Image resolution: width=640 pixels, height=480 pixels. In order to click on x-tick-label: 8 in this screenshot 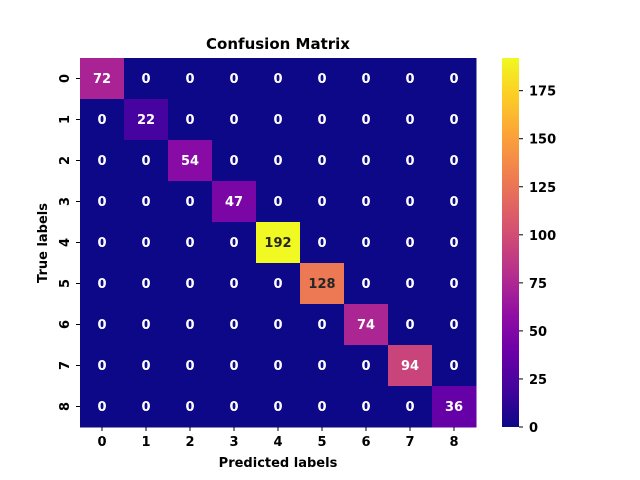, I will do `click(453, 442)`.